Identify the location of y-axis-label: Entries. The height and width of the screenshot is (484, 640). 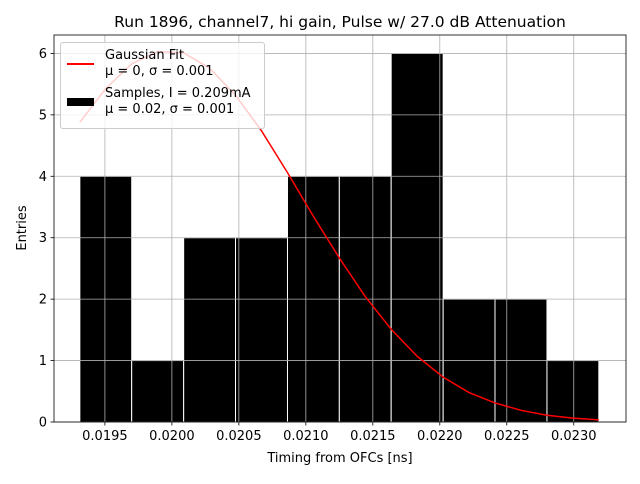
(22, 228).